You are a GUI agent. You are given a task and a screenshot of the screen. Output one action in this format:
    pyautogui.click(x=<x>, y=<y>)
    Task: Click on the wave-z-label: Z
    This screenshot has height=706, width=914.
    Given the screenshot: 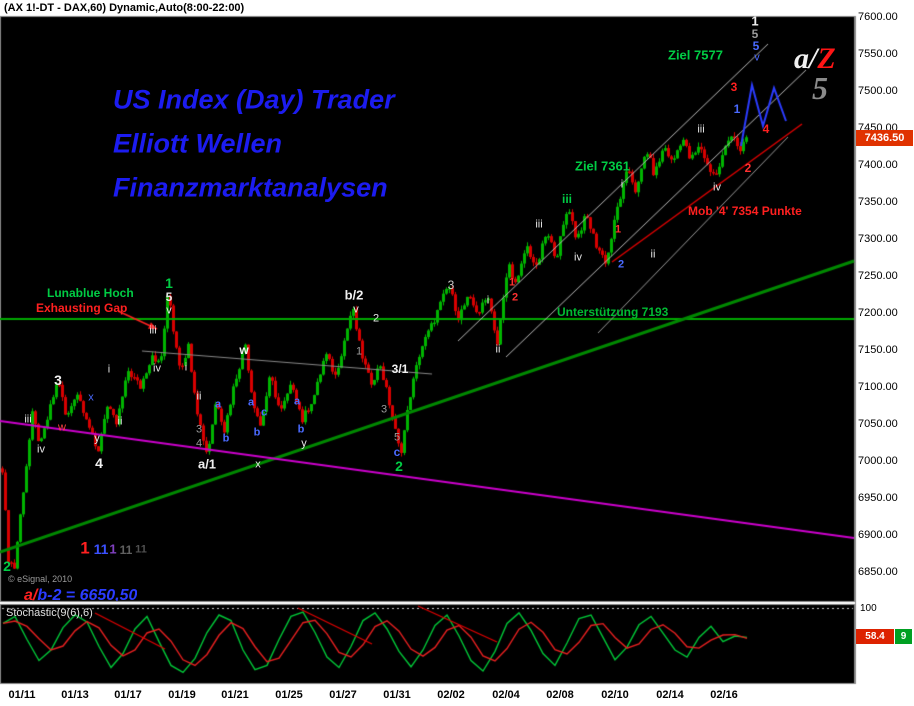 What is the action you would take?
    pyautogui.click(x=826, y=58)
    